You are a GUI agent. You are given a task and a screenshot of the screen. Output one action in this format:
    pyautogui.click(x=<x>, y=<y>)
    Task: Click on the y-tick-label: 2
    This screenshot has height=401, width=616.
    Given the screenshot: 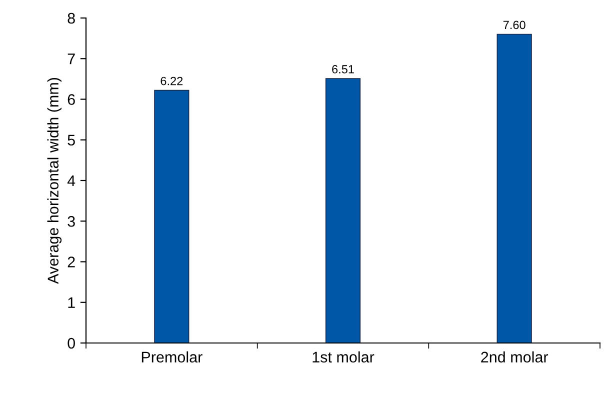 What is the action you would take?
    pyautogui.click(x=71, y=262)
    